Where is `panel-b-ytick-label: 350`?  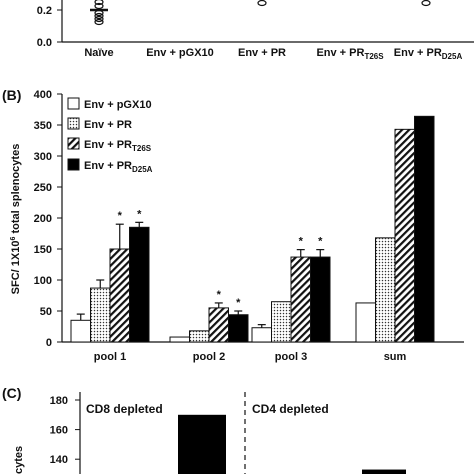
panel-b-ytick-label: 350 is located at coordinates (43, 126).